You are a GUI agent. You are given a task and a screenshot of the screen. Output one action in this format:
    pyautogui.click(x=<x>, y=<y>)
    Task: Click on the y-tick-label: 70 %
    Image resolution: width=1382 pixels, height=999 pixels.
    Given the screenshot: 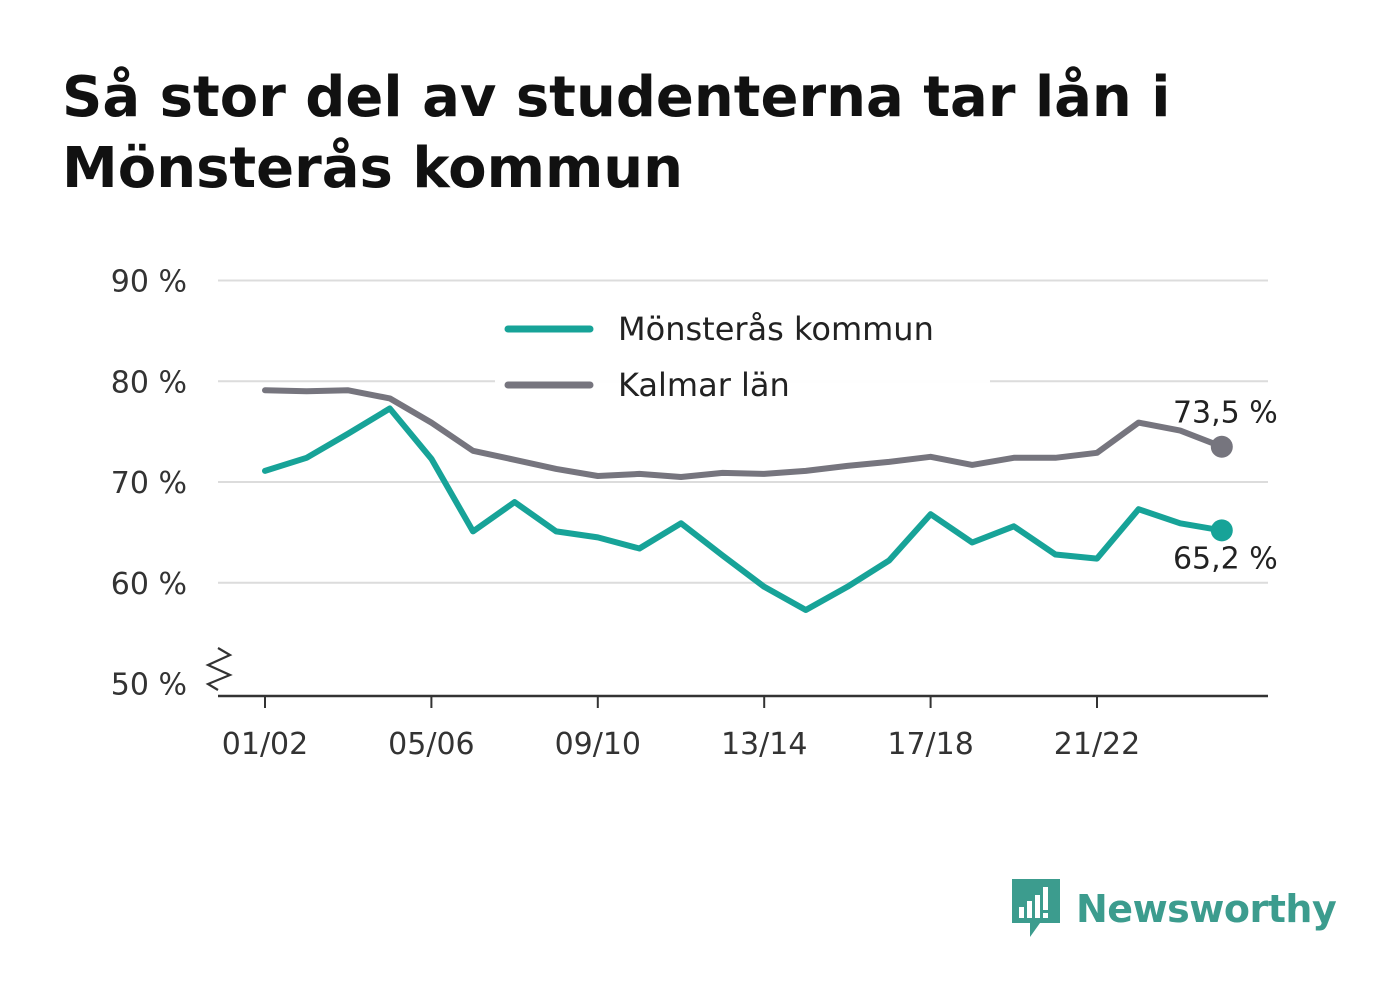 What is the action you would take?
    pyautogui.click(x=149, y=483)
    